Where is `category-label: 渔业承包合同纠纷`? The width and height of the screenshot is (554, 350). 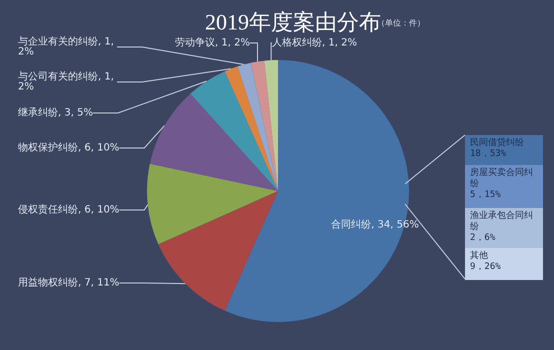
category-label: 渔业承包合同纠纷 is located at coordinates (502, 222).